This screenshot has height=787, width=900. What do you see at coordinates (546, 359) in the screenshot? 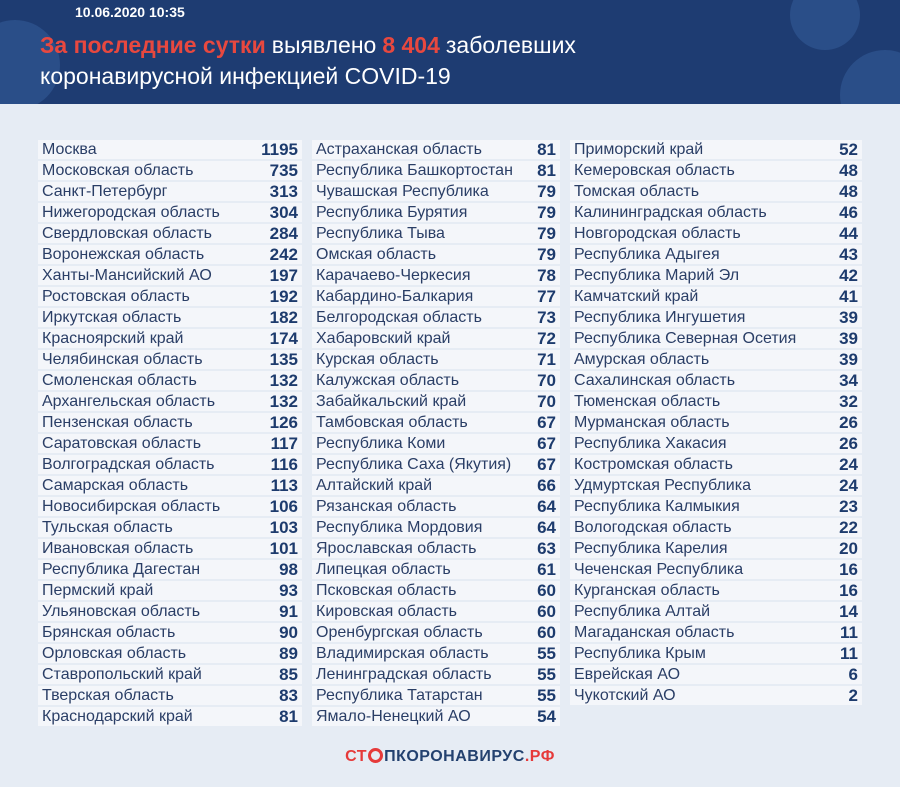
I see `case-count: 71` at bounding box center [546, 359].